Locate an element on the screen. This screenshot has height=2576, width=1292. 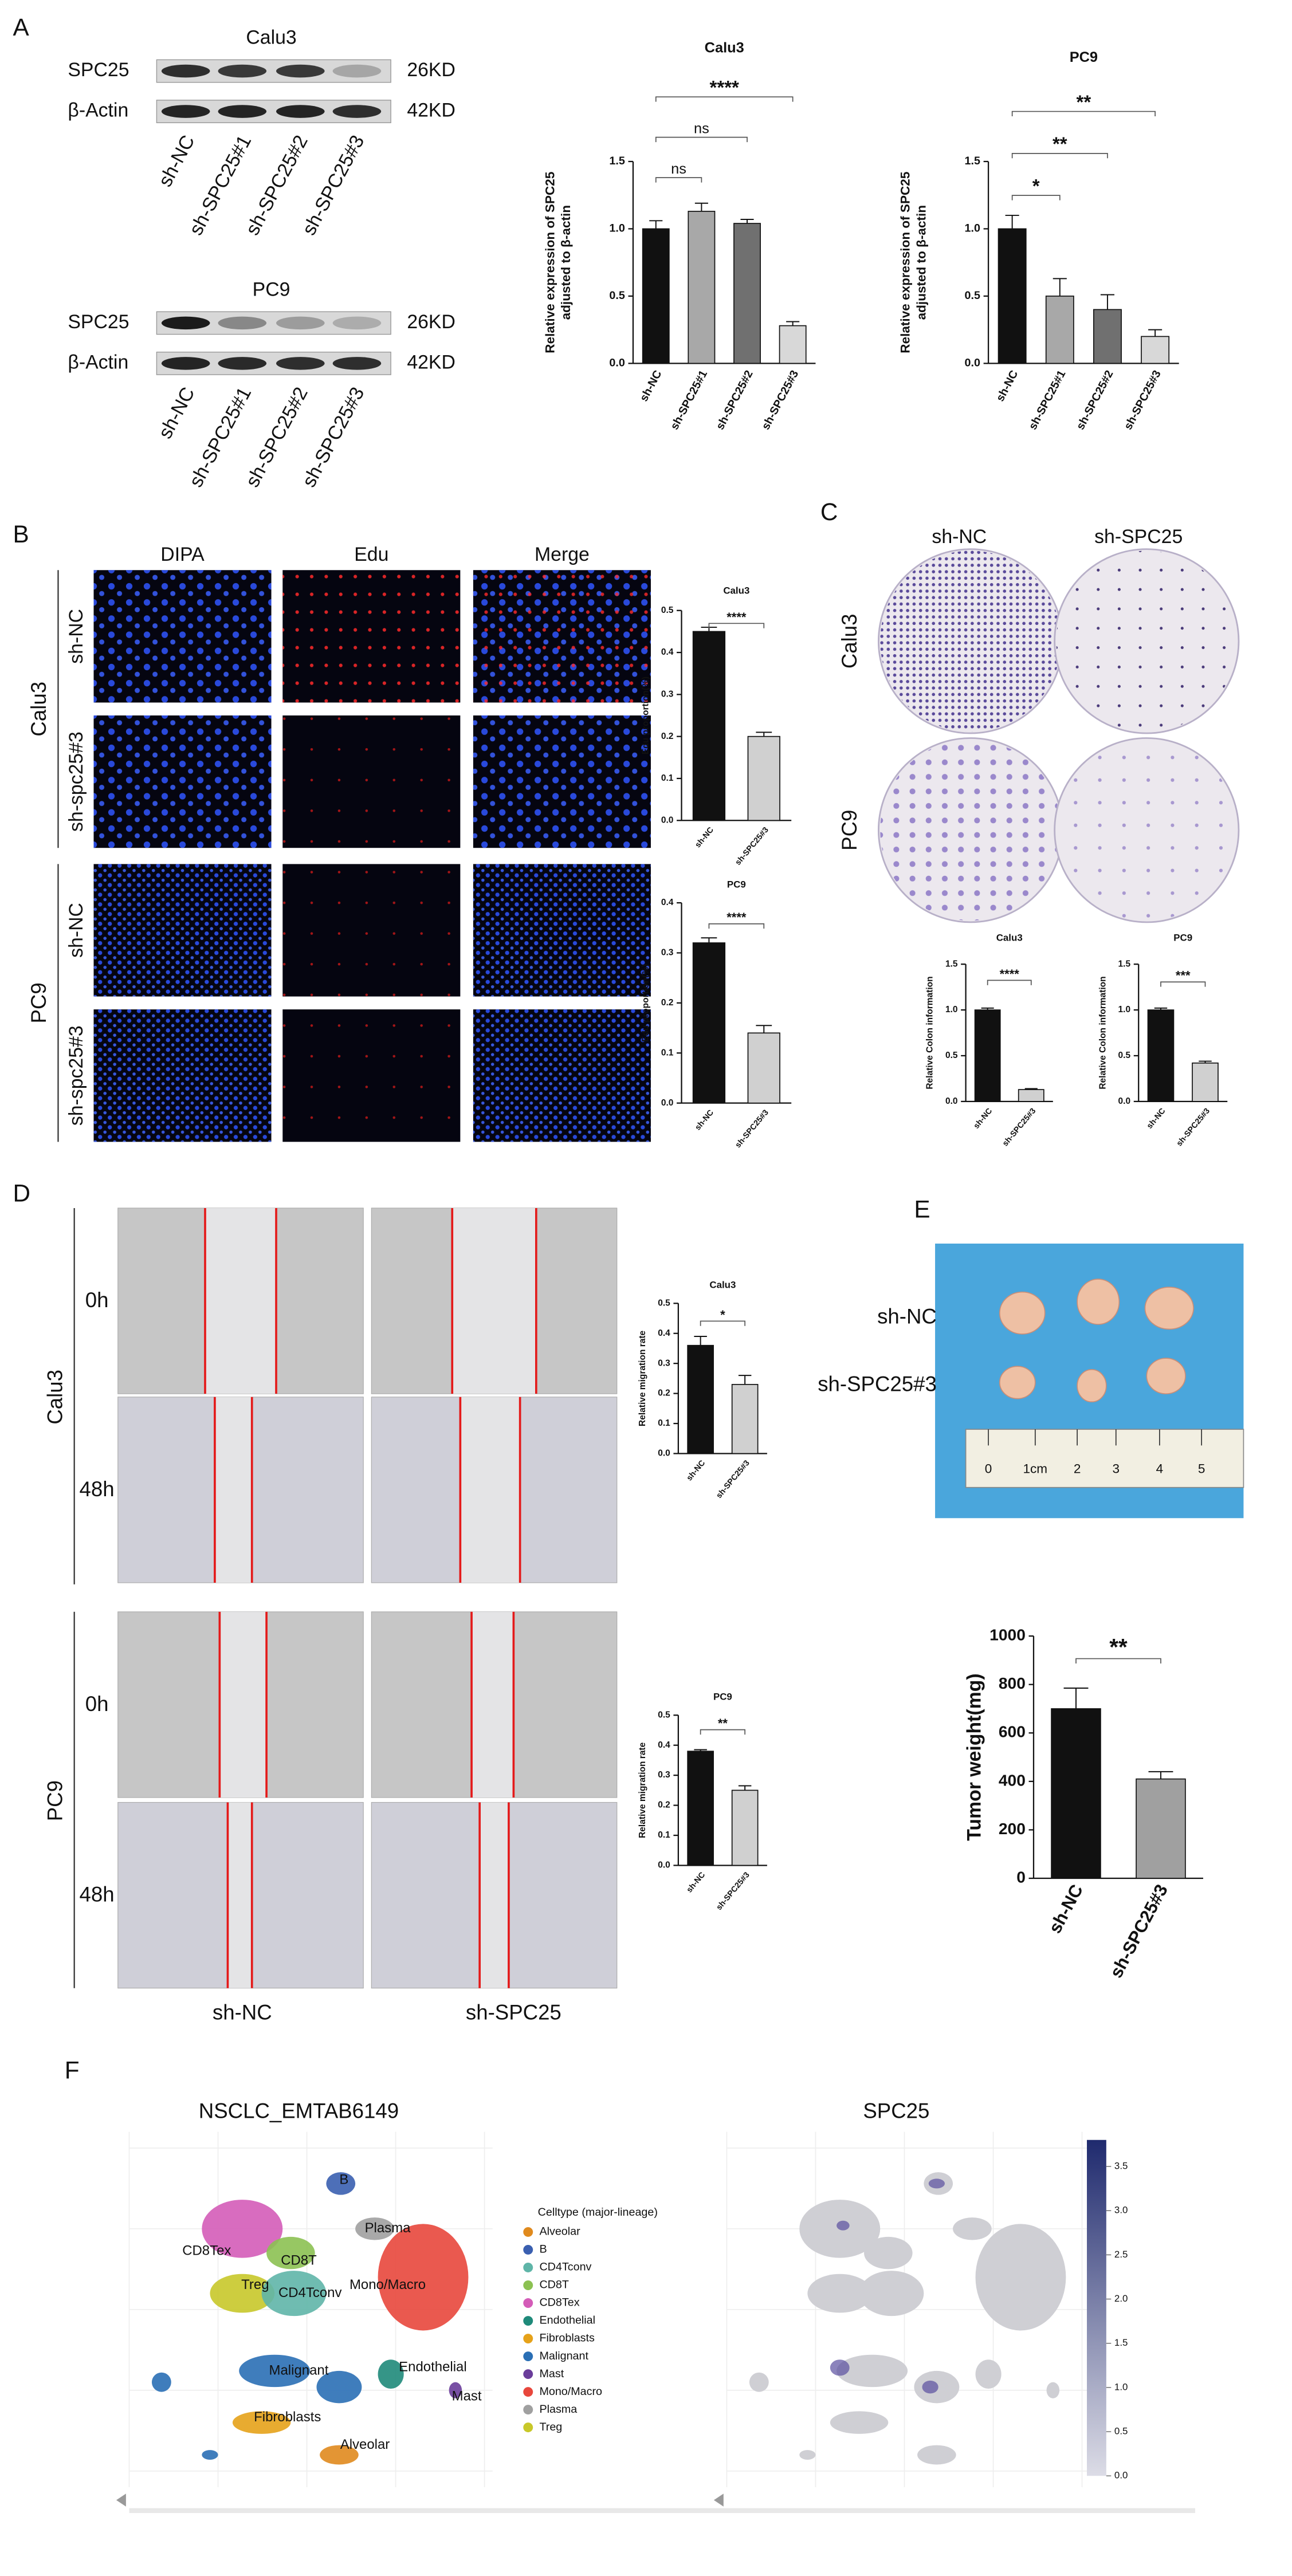
ruler-label: 5 is located at coordinates (1202, 1469).